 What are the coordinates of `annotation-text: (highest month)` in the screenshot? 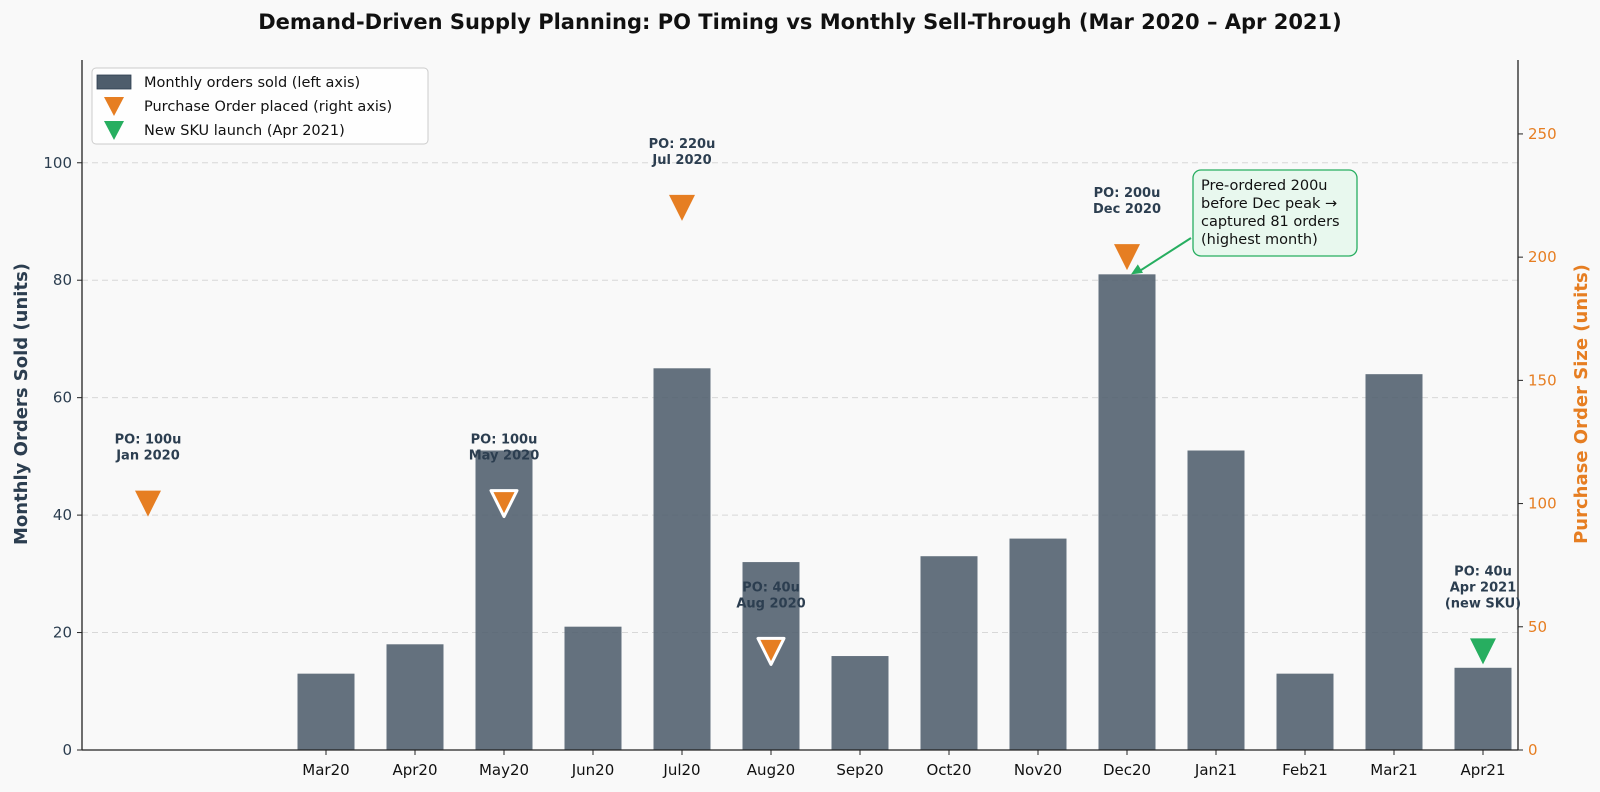 It's located at (1259, 240).